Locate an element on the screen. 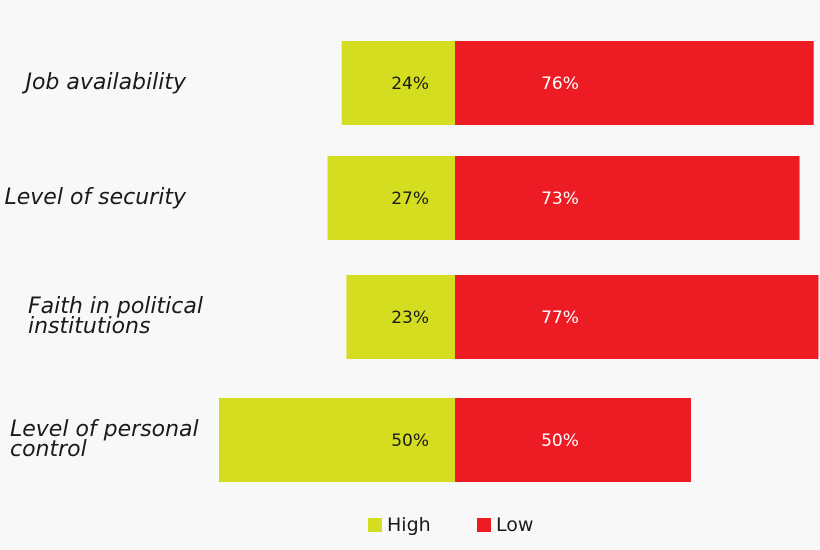  data-label-low-level-of-personal-control: 50% is located at coordinates (560, 441).